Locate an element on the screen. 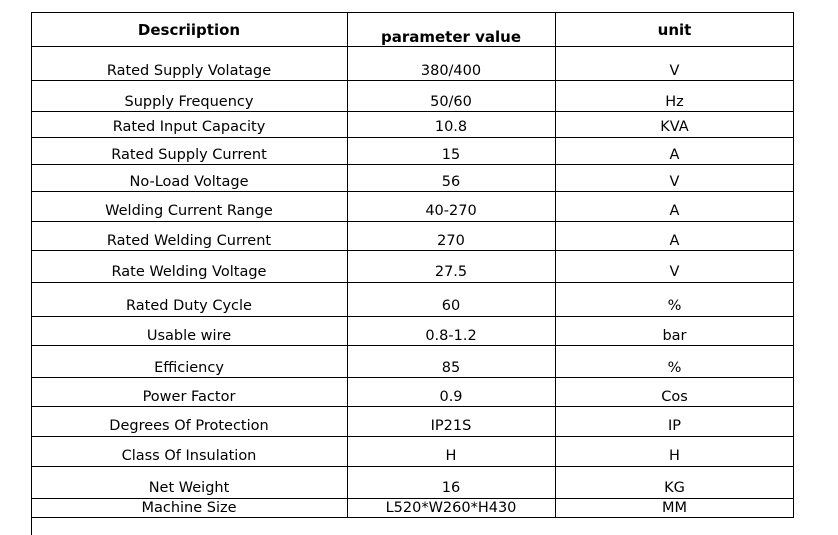 This screenshot has width=838, height=535. row-value: 270 is located at coordinates (451, 241).